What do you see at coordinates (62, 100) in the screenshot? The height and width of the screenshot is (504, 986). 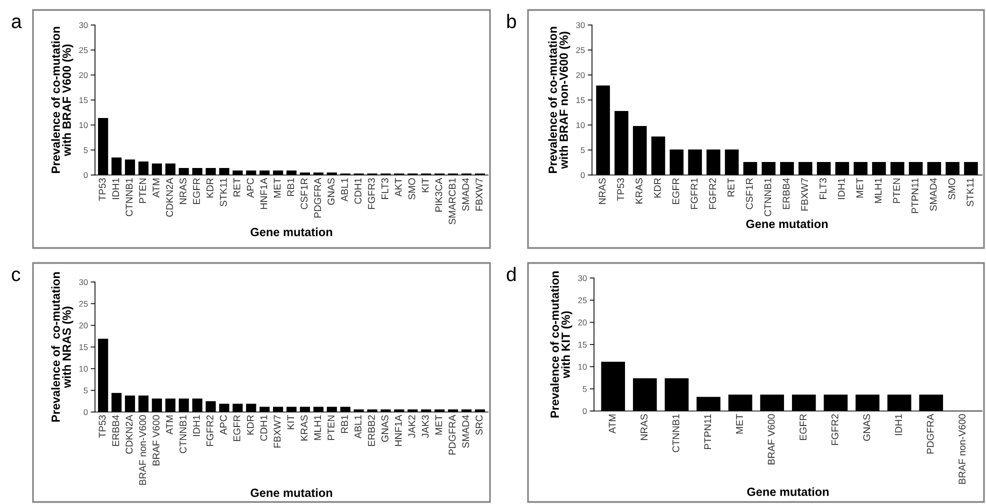 I see `y-axis-title: Prevalence of co-mutation with BRAF V600 (%)` at bounding box center [62, 100].